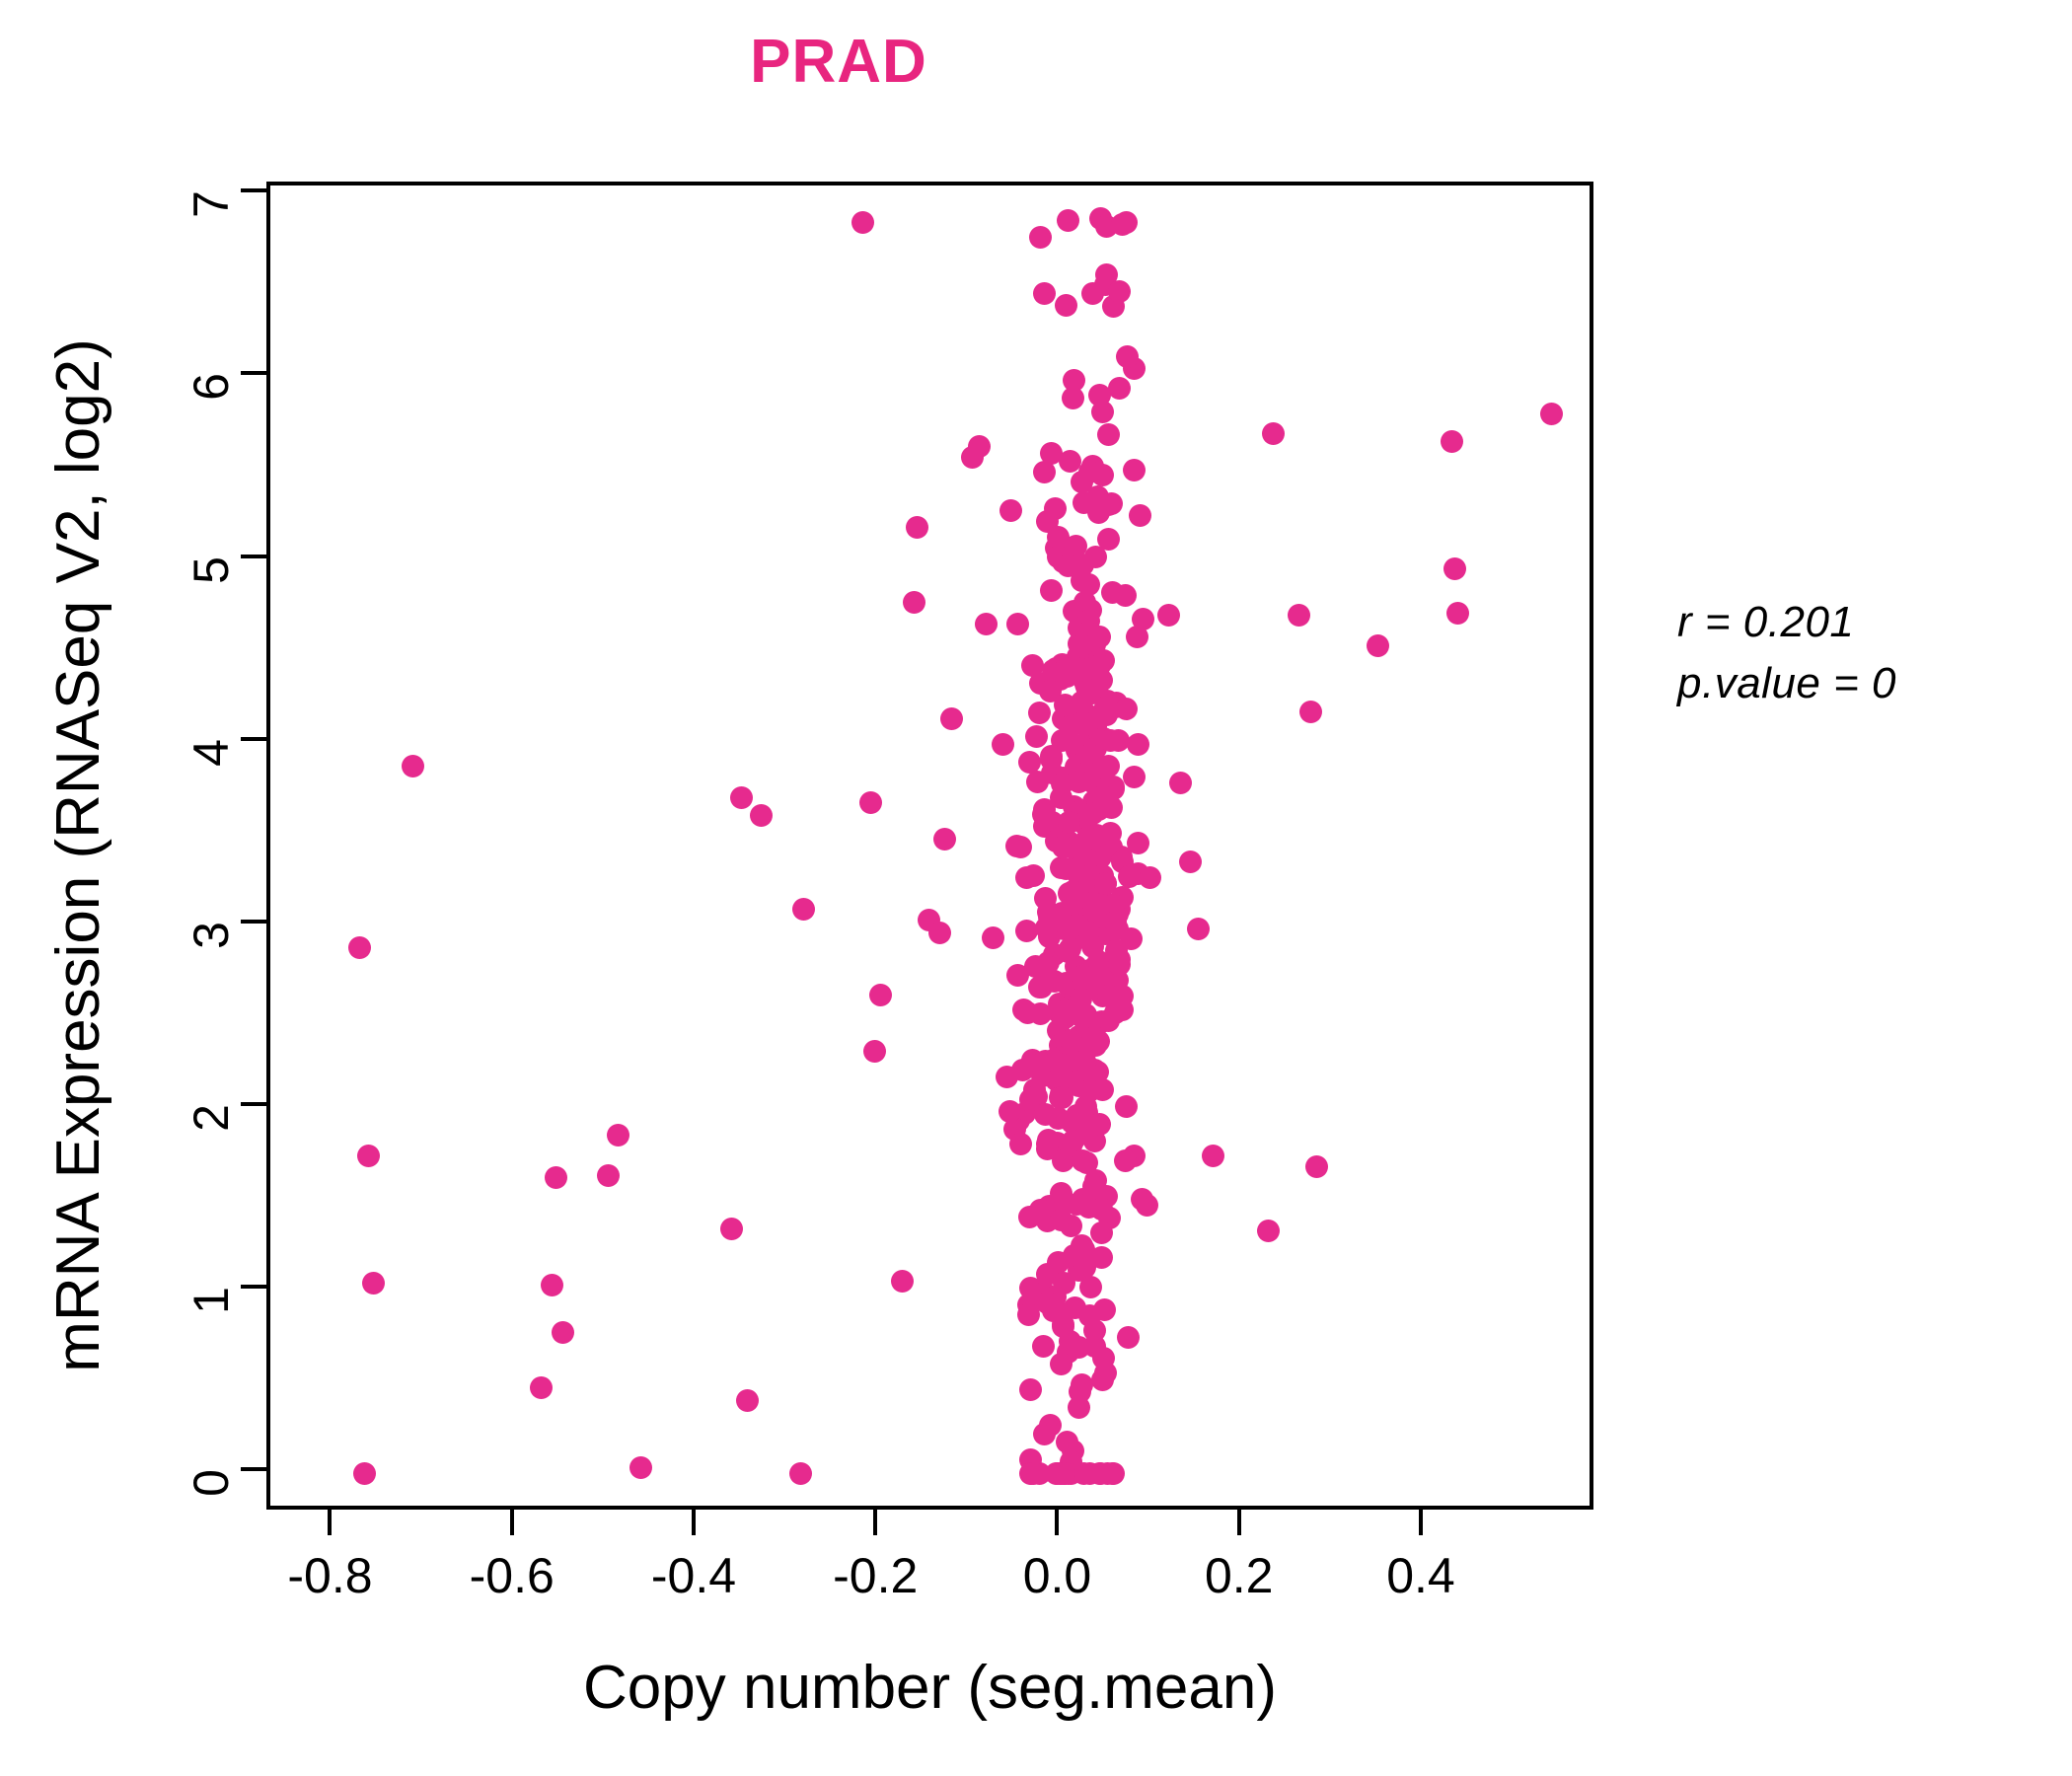 The width and height of the screenshot is (2072, 1776). Describe the element at coordinates (1057, 1576) in the screenshot. I see `x-tick-label: 0.0` at that location.